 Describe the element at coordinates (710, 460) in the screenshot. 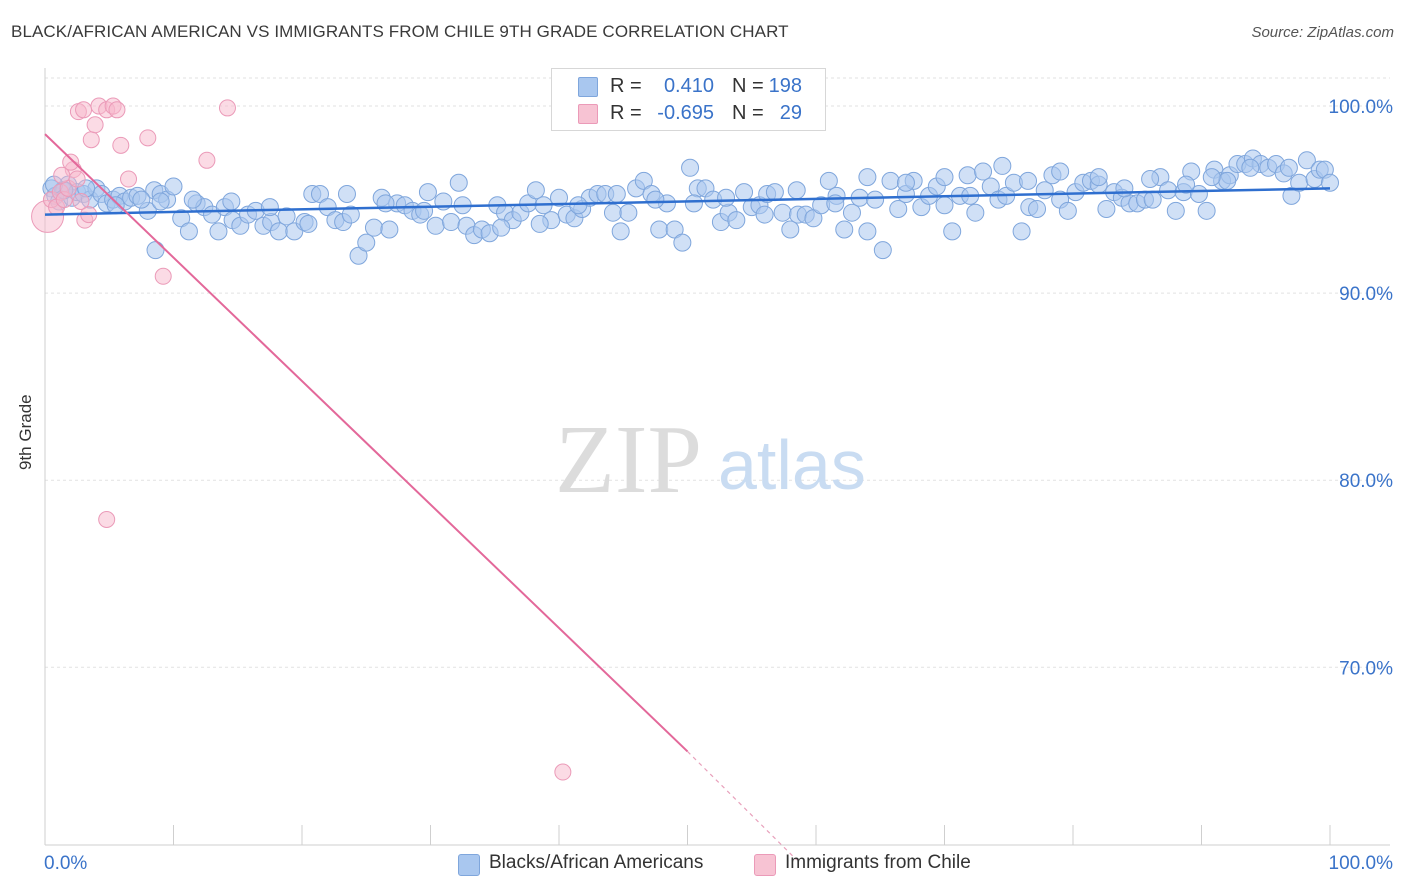

I see `watermark: ZIP atlas` at that location.